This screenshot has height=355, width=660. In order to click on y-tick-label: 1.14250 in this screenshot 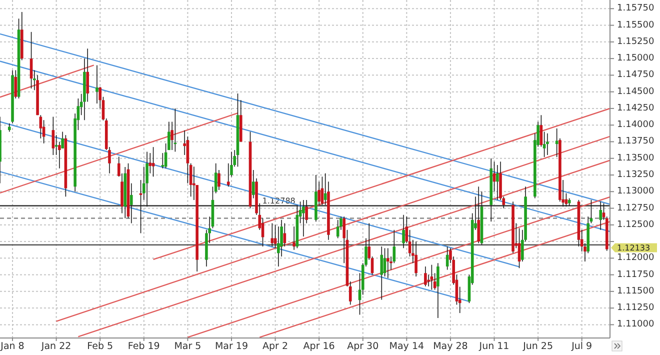, I will do `click(635, 108)`.